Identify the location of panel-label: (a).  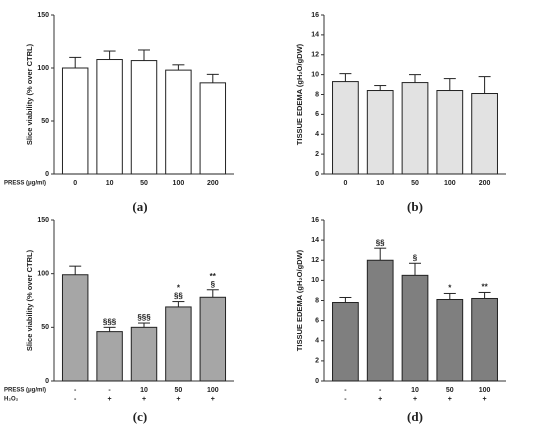
(139, 206).